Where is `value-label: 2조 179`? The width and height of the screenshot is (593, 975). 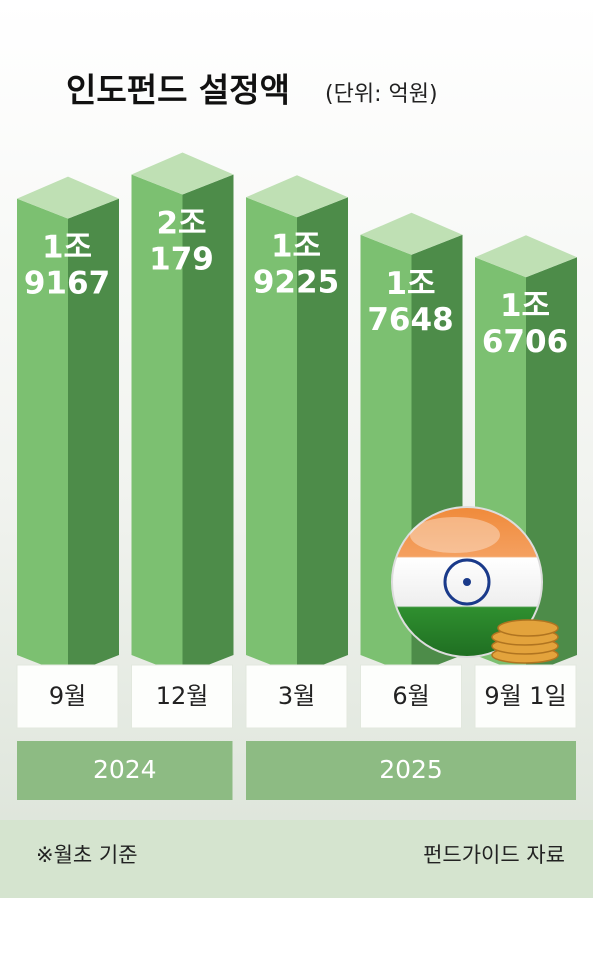
value-label: 2조 179 is located at coordinates (181, 241).